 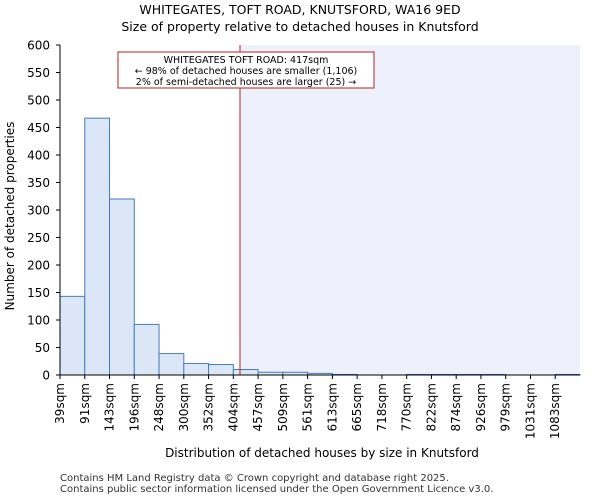 What do you see at coordinates (38, 321) in the screenshot?
I see `y-tick-label: 100` at bounding box center [38, 321].